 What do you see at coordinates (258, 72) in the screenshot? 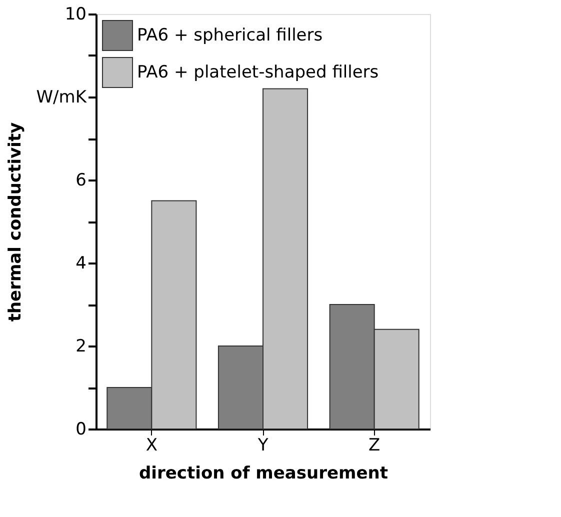
I see `legend-label: PA6 + platelet-shaped fillers` at bounding box center [258, 72].